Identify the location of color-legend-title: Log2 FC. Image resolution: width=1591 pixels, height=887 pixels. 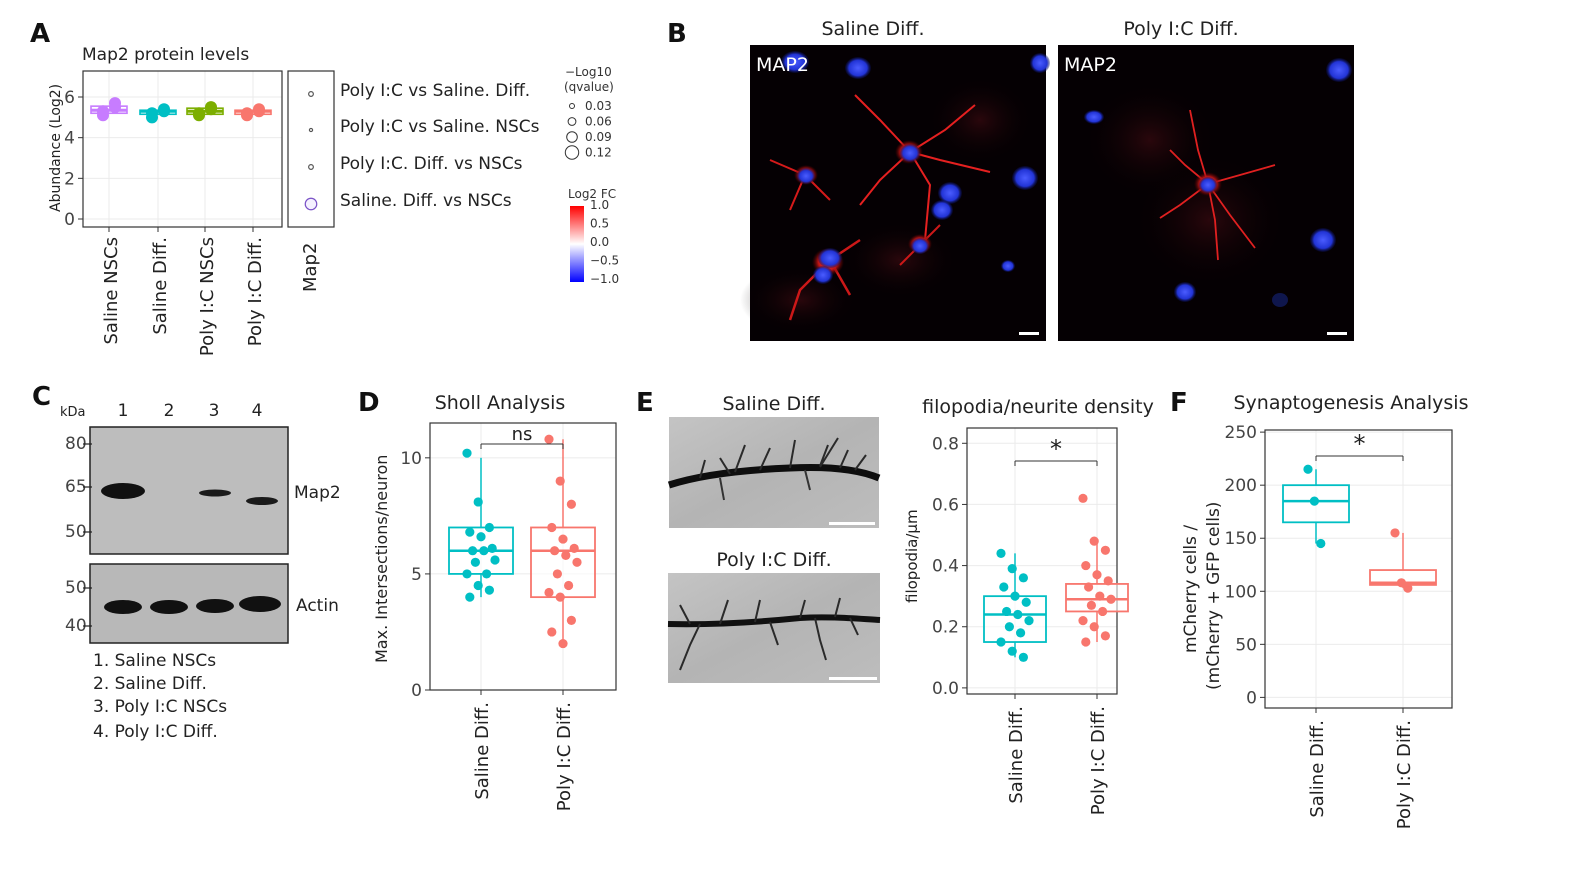
(592, 194).